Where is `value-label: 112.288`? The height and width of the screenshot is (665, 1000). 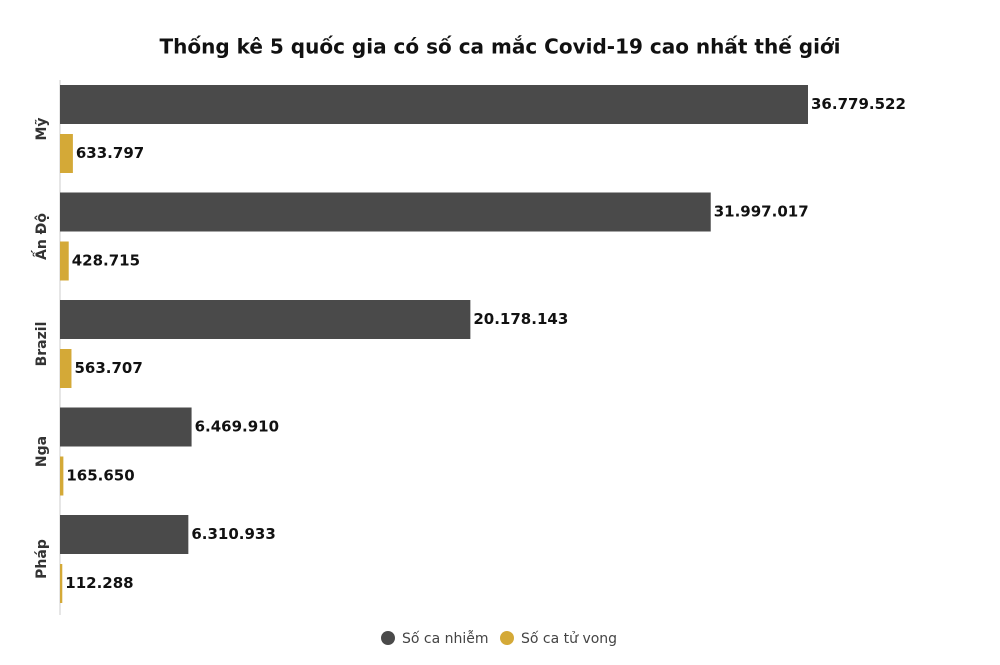 value-label: 112.288 is located at coordinates (99, 583).